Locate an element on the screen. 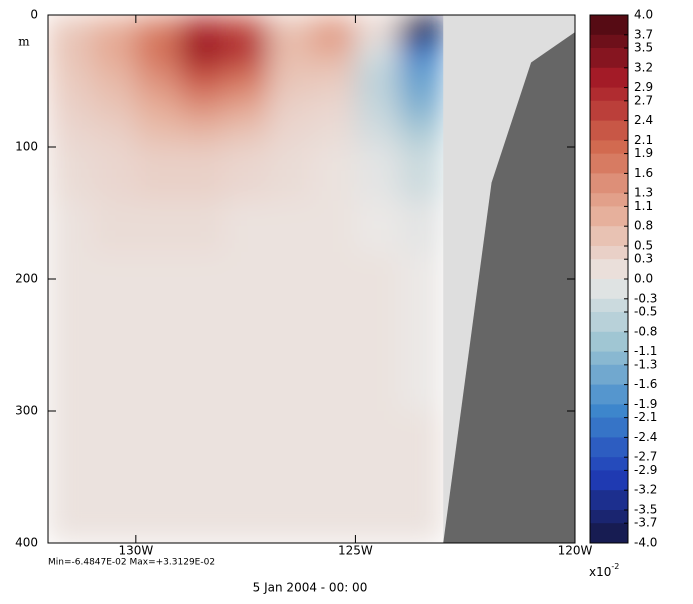 The image size is (693, 604). colorbar-tick-label: -3.7 is located at coordinates (645, 523).